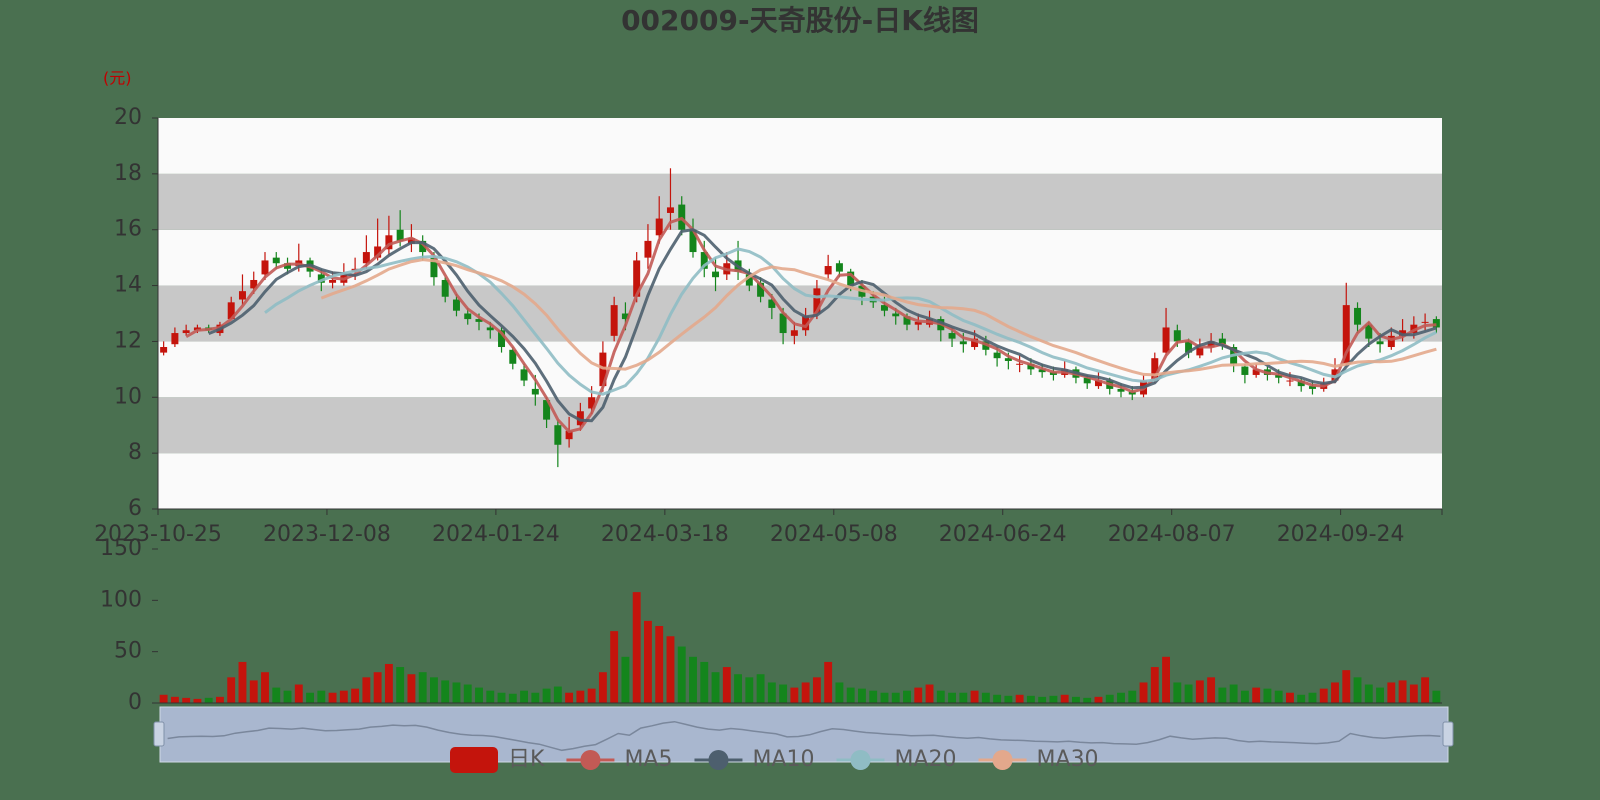  I want to click on legend-text: MA30, so click(1068, 759).